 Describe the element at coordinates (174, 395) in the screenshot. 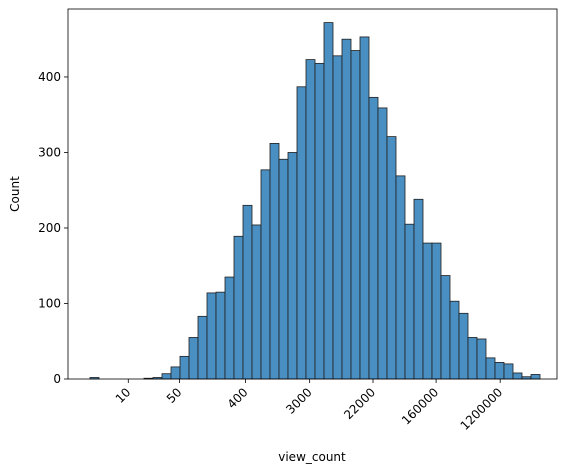

I see `x-tick-label: 50` at that location.